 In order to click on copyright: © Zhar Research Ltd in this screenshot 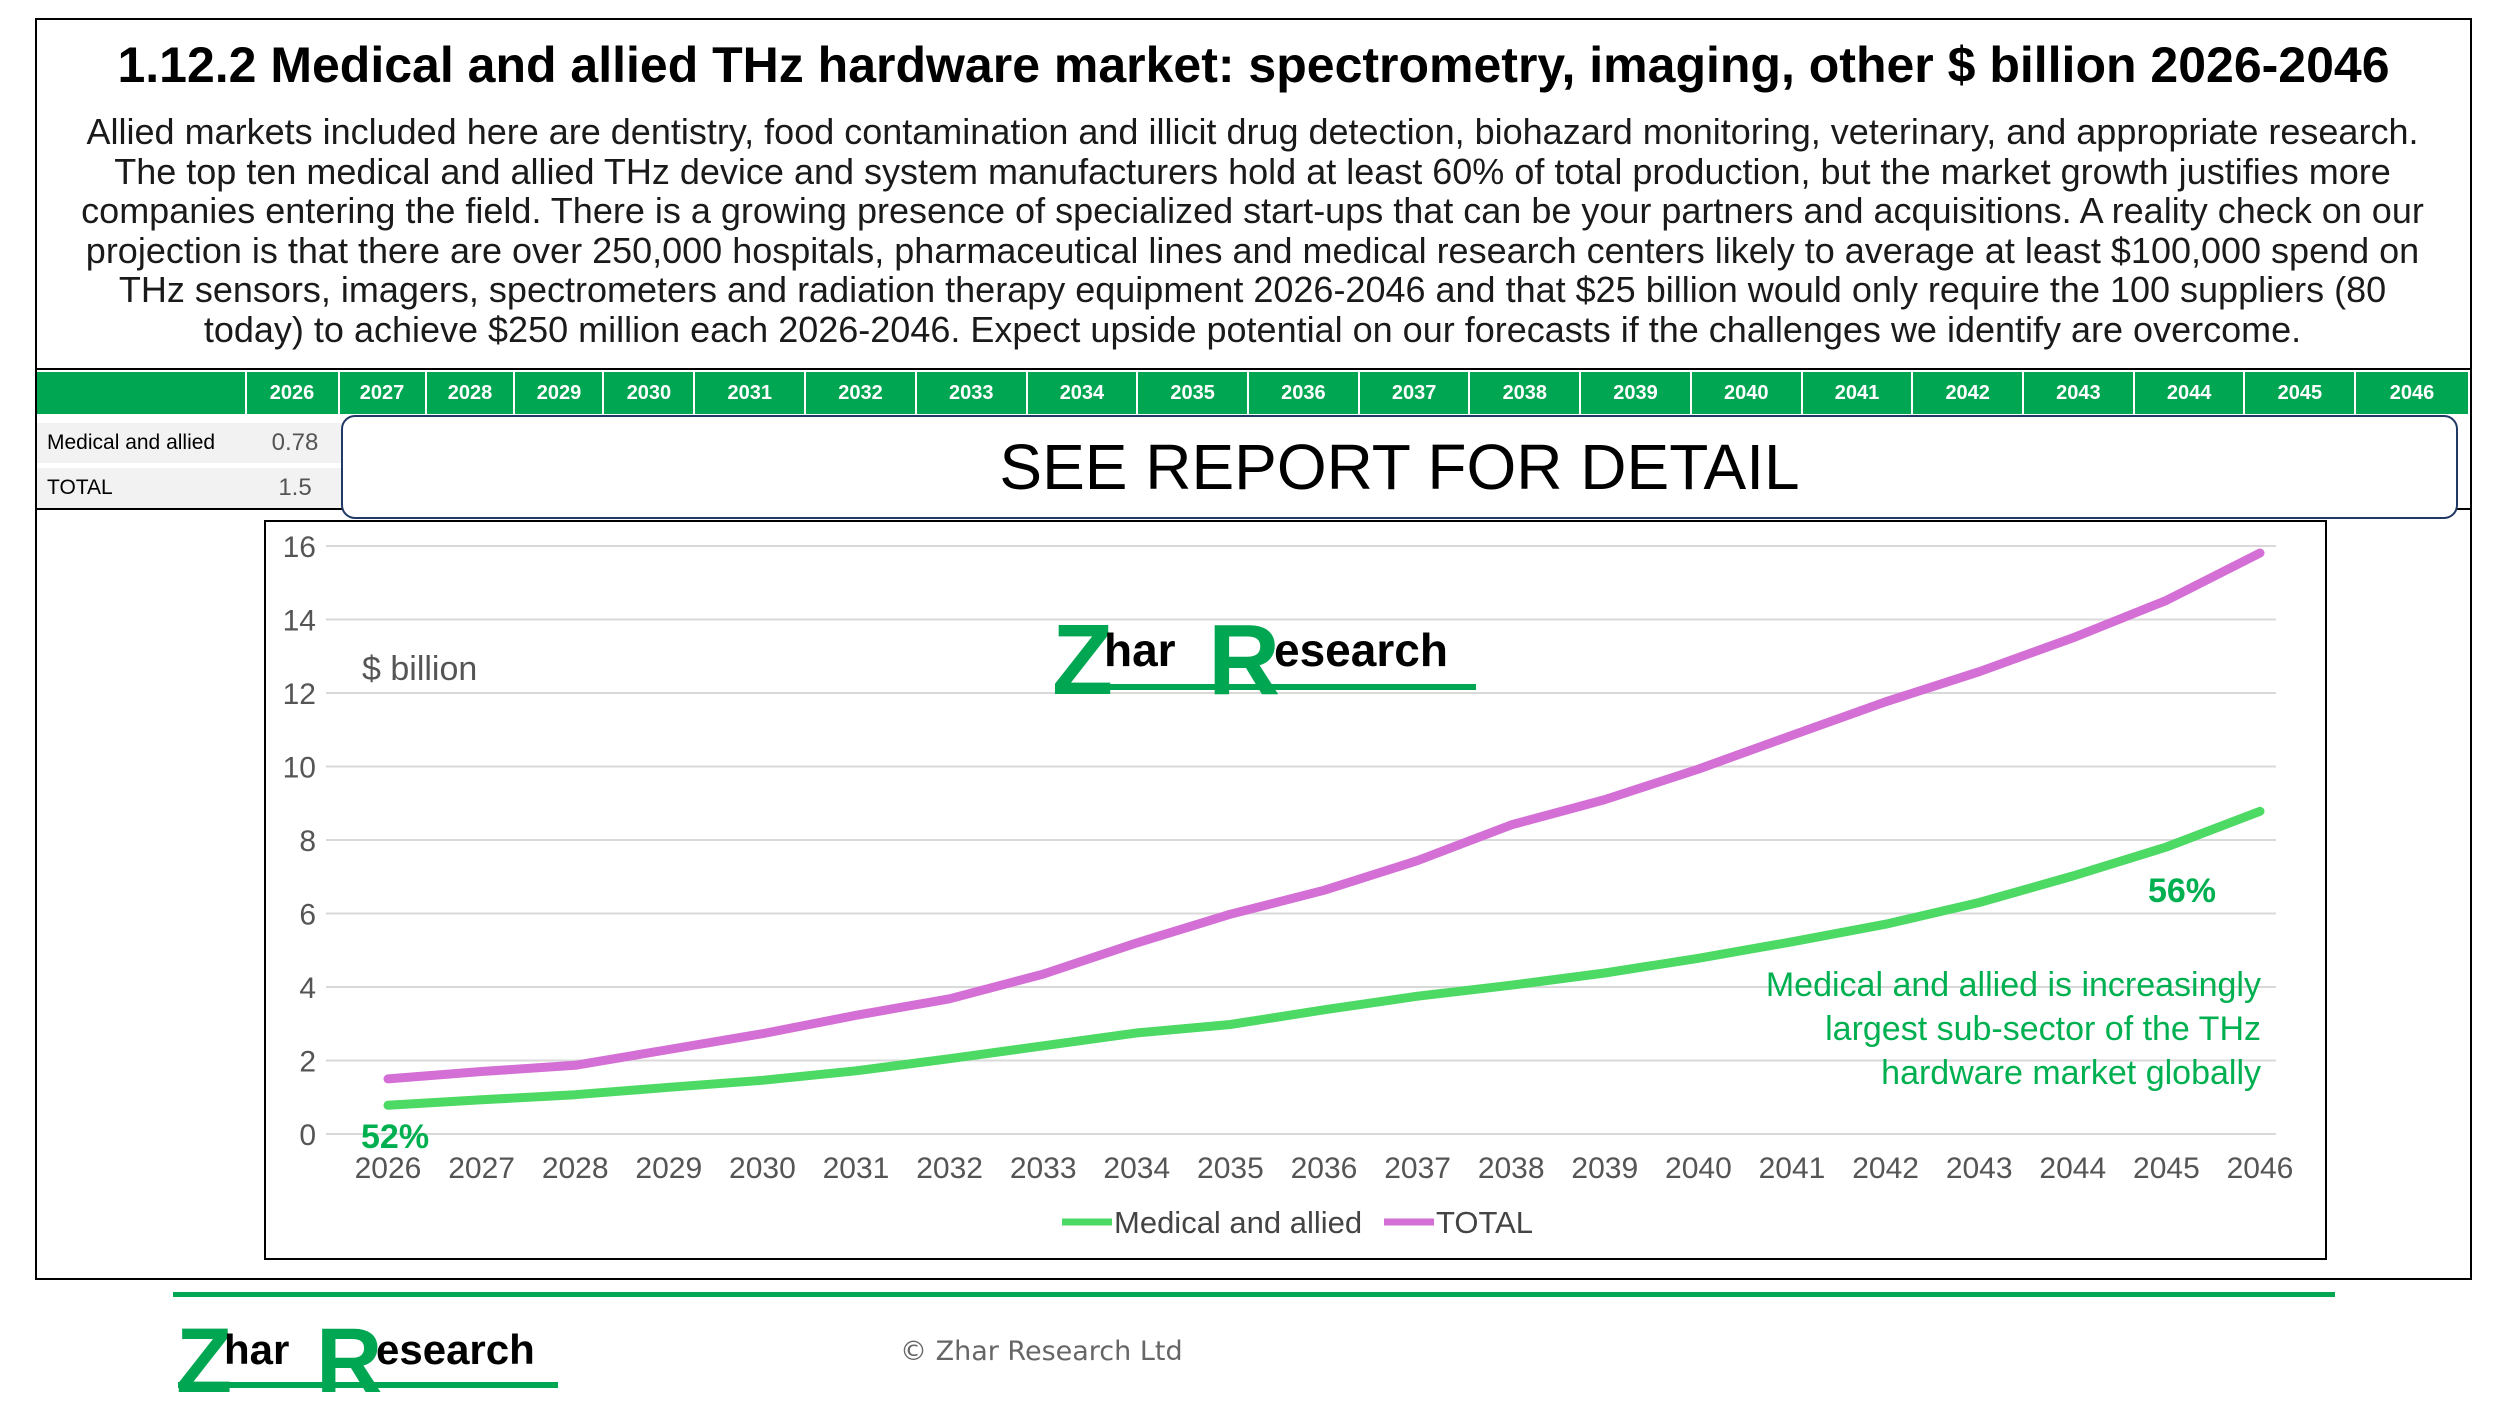, I will do `click(1041, 1351)`.